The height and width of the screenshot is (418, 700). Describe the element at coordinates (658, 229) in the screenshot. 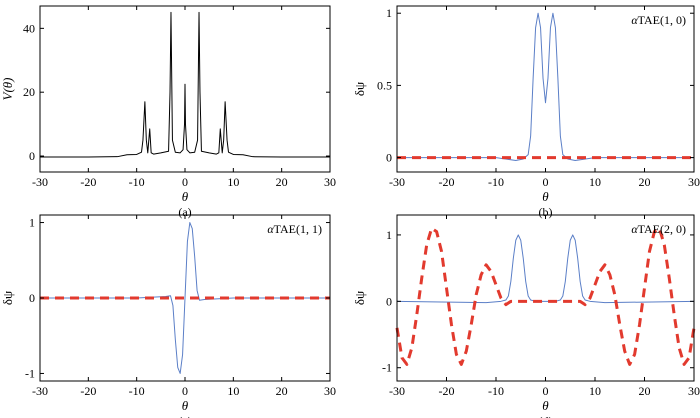

I see `mode-annotation: αTAE(2, 0)` at that location.